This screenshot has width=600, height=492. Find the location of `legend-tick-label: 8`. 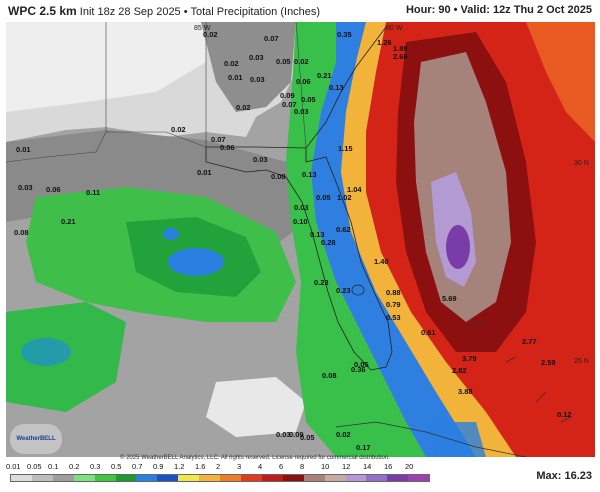

legend-tick-label: 8 is located at coordinates (302, 466).